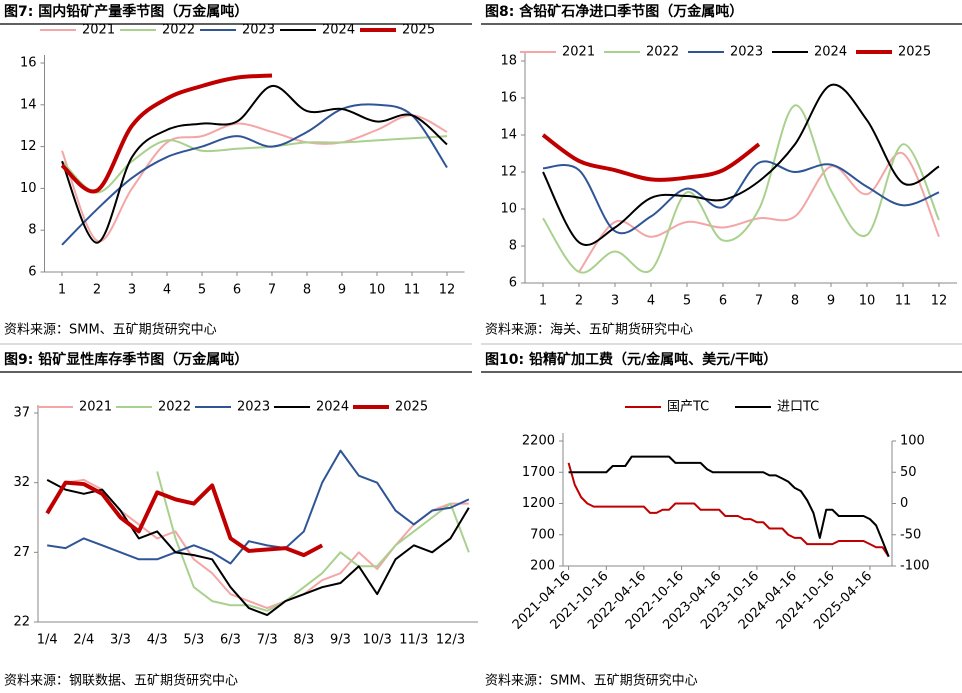 The height and width of the screenshot is (693, 962). I want to click on source-note: 资料来源：钢联数据、五矿期货研究中心, so click(121, 681).